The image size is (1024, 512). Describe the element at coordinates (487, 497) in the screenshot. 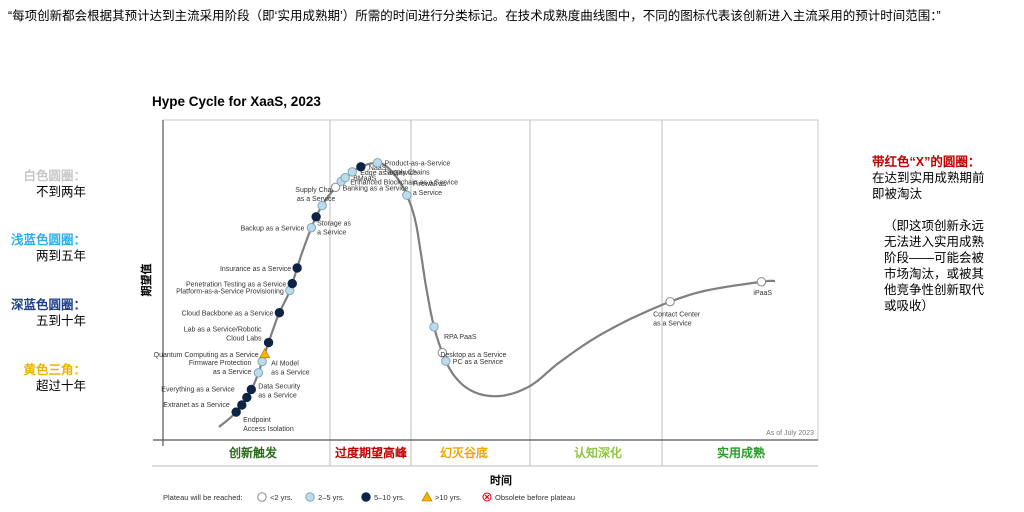

I see `legend-marker-4-x` at that location.